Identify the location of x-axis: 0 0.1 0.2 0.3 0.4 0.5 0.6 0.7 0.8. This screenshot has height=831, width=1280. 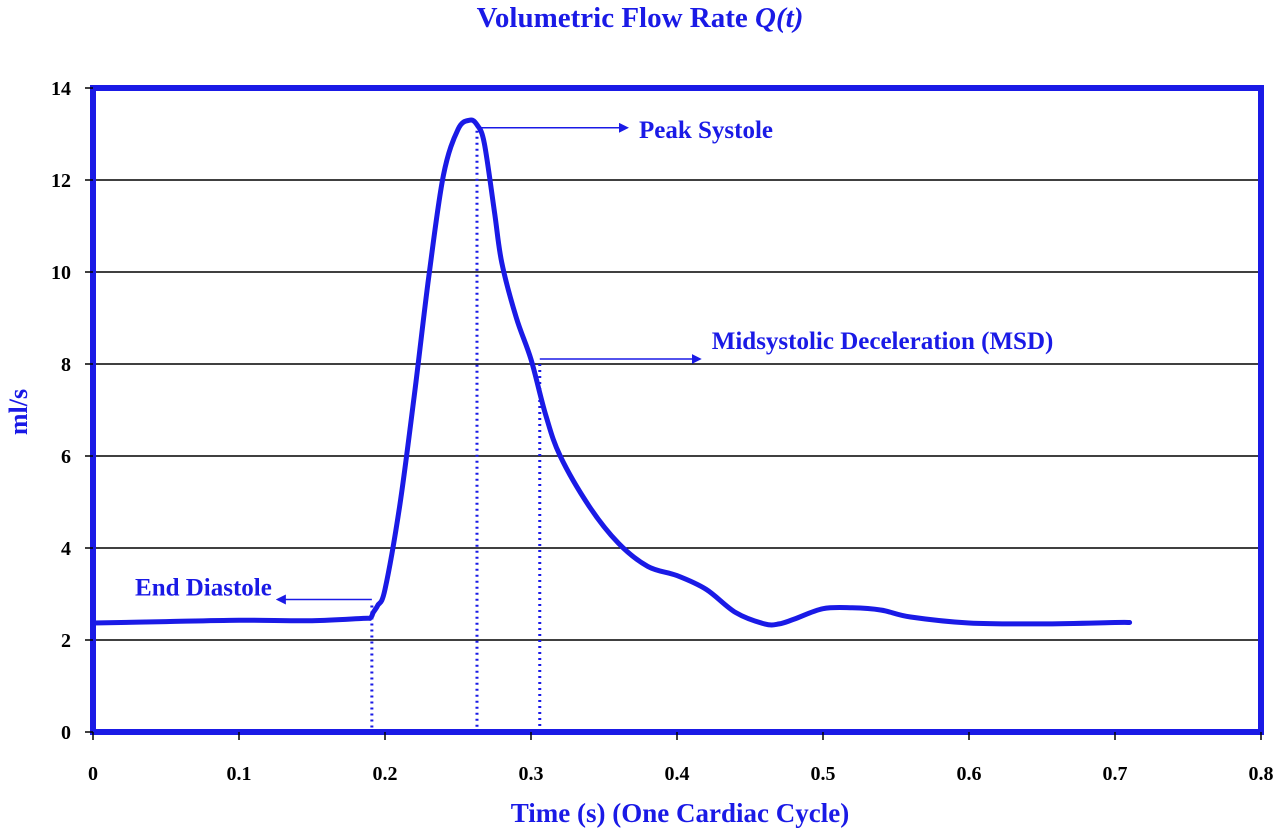
(681, 758).